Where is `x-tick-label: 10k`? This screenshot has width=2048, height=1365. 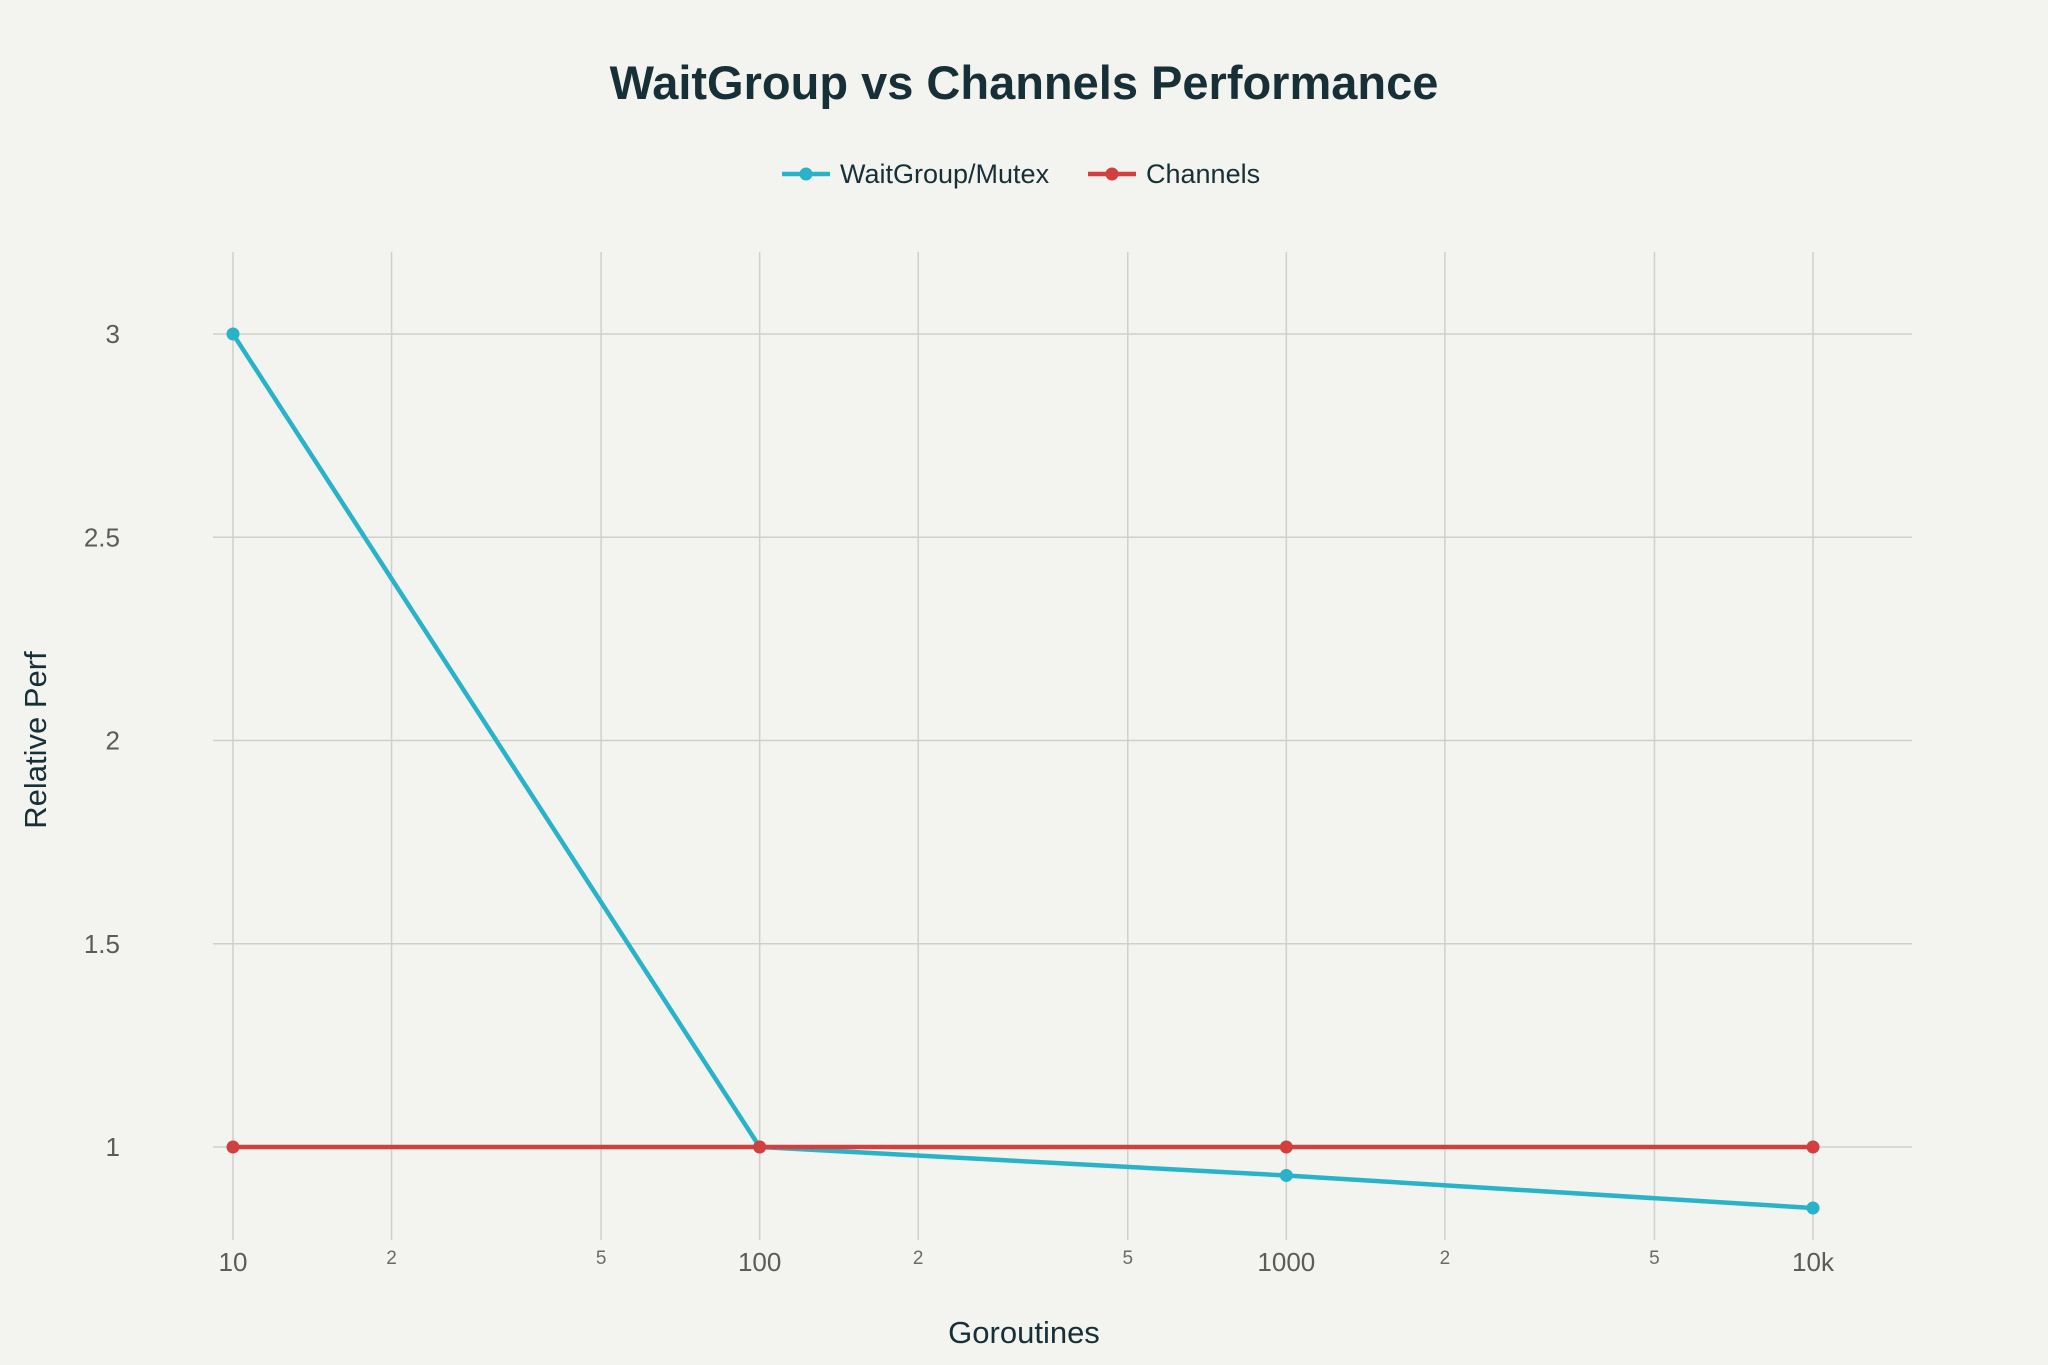 x-tick-label: 10k is located at coordinates (1813, 1262).